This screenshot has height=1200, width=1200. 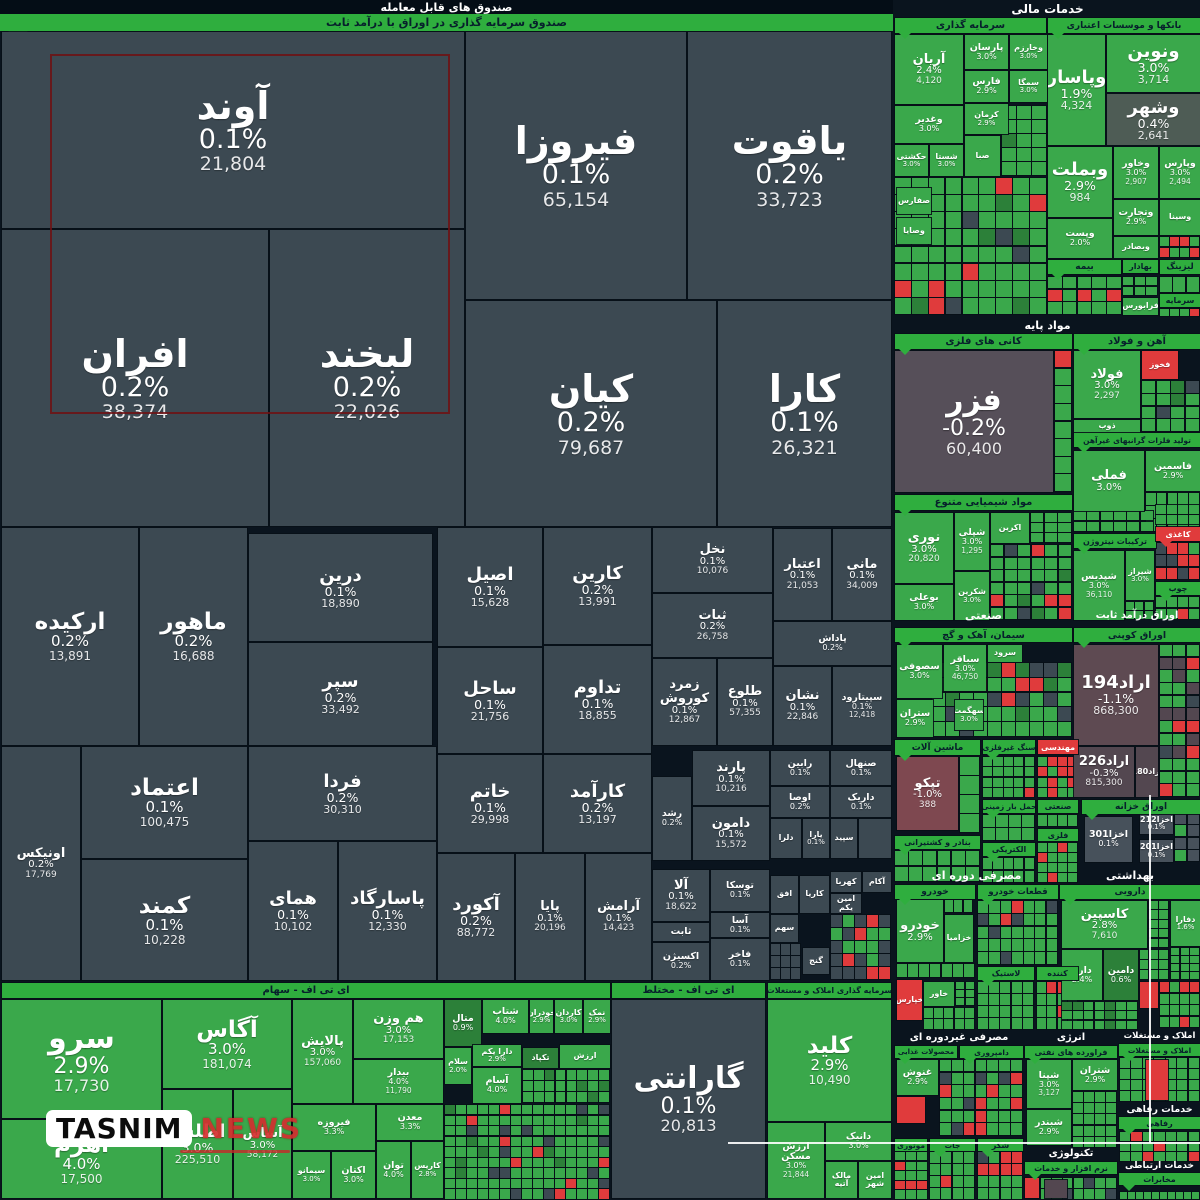 I want to click on treemap-tile-یارا: یارا 0.1%, so click(x=816, y=838).